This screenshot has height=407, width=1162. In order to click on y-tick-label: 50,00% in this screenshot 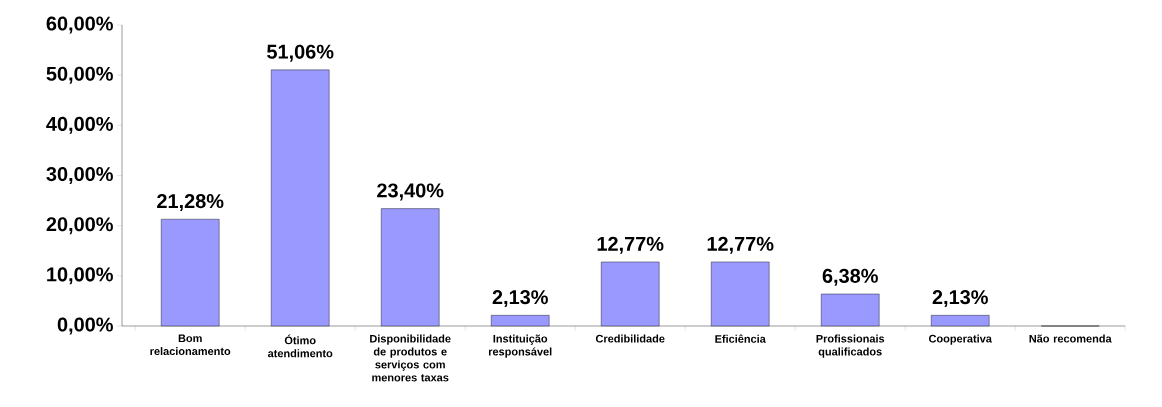, I will do `click(79, 75)`.